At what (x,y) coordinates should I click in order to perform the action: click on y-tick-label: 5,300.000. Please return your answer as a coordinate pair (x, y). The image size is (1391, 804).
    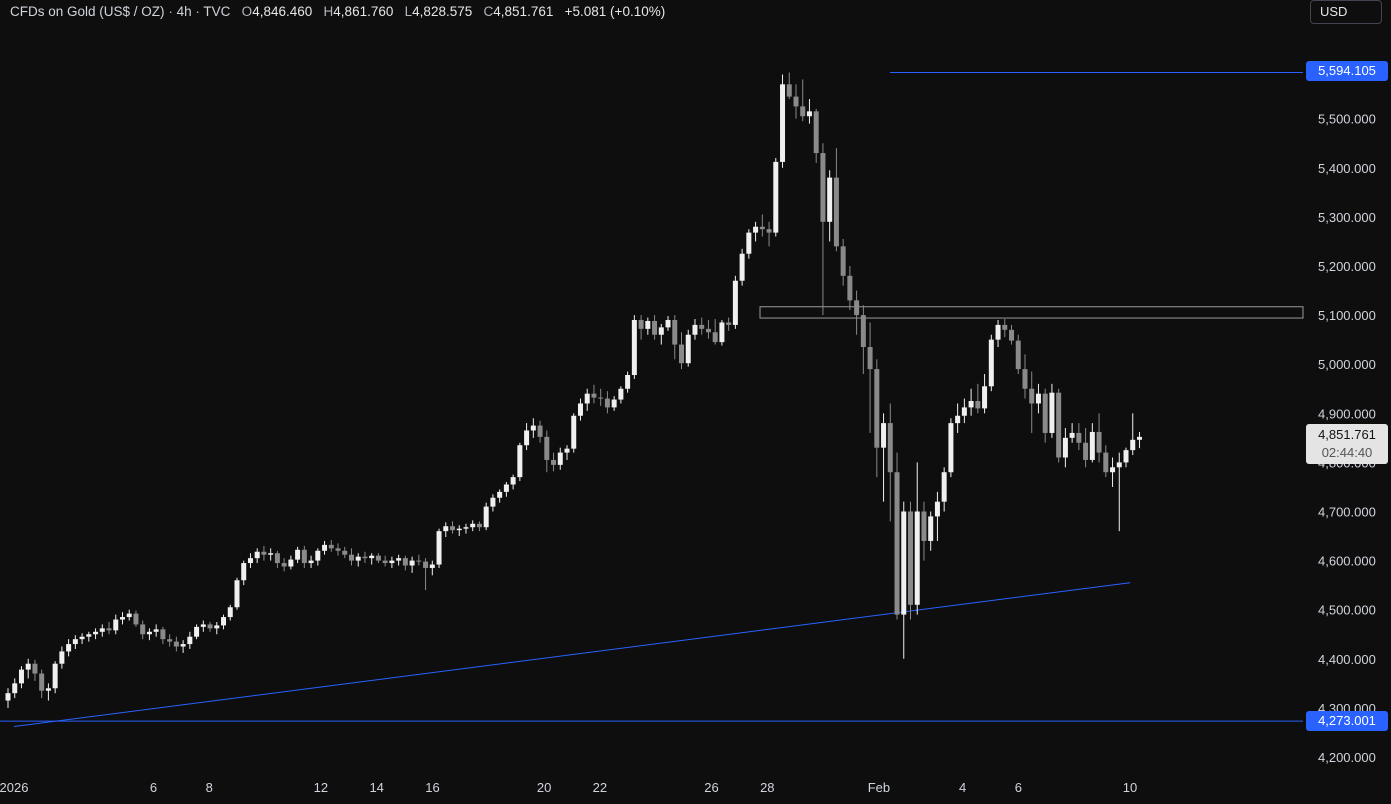
    Looking at the image, I should click on (1347, 217).